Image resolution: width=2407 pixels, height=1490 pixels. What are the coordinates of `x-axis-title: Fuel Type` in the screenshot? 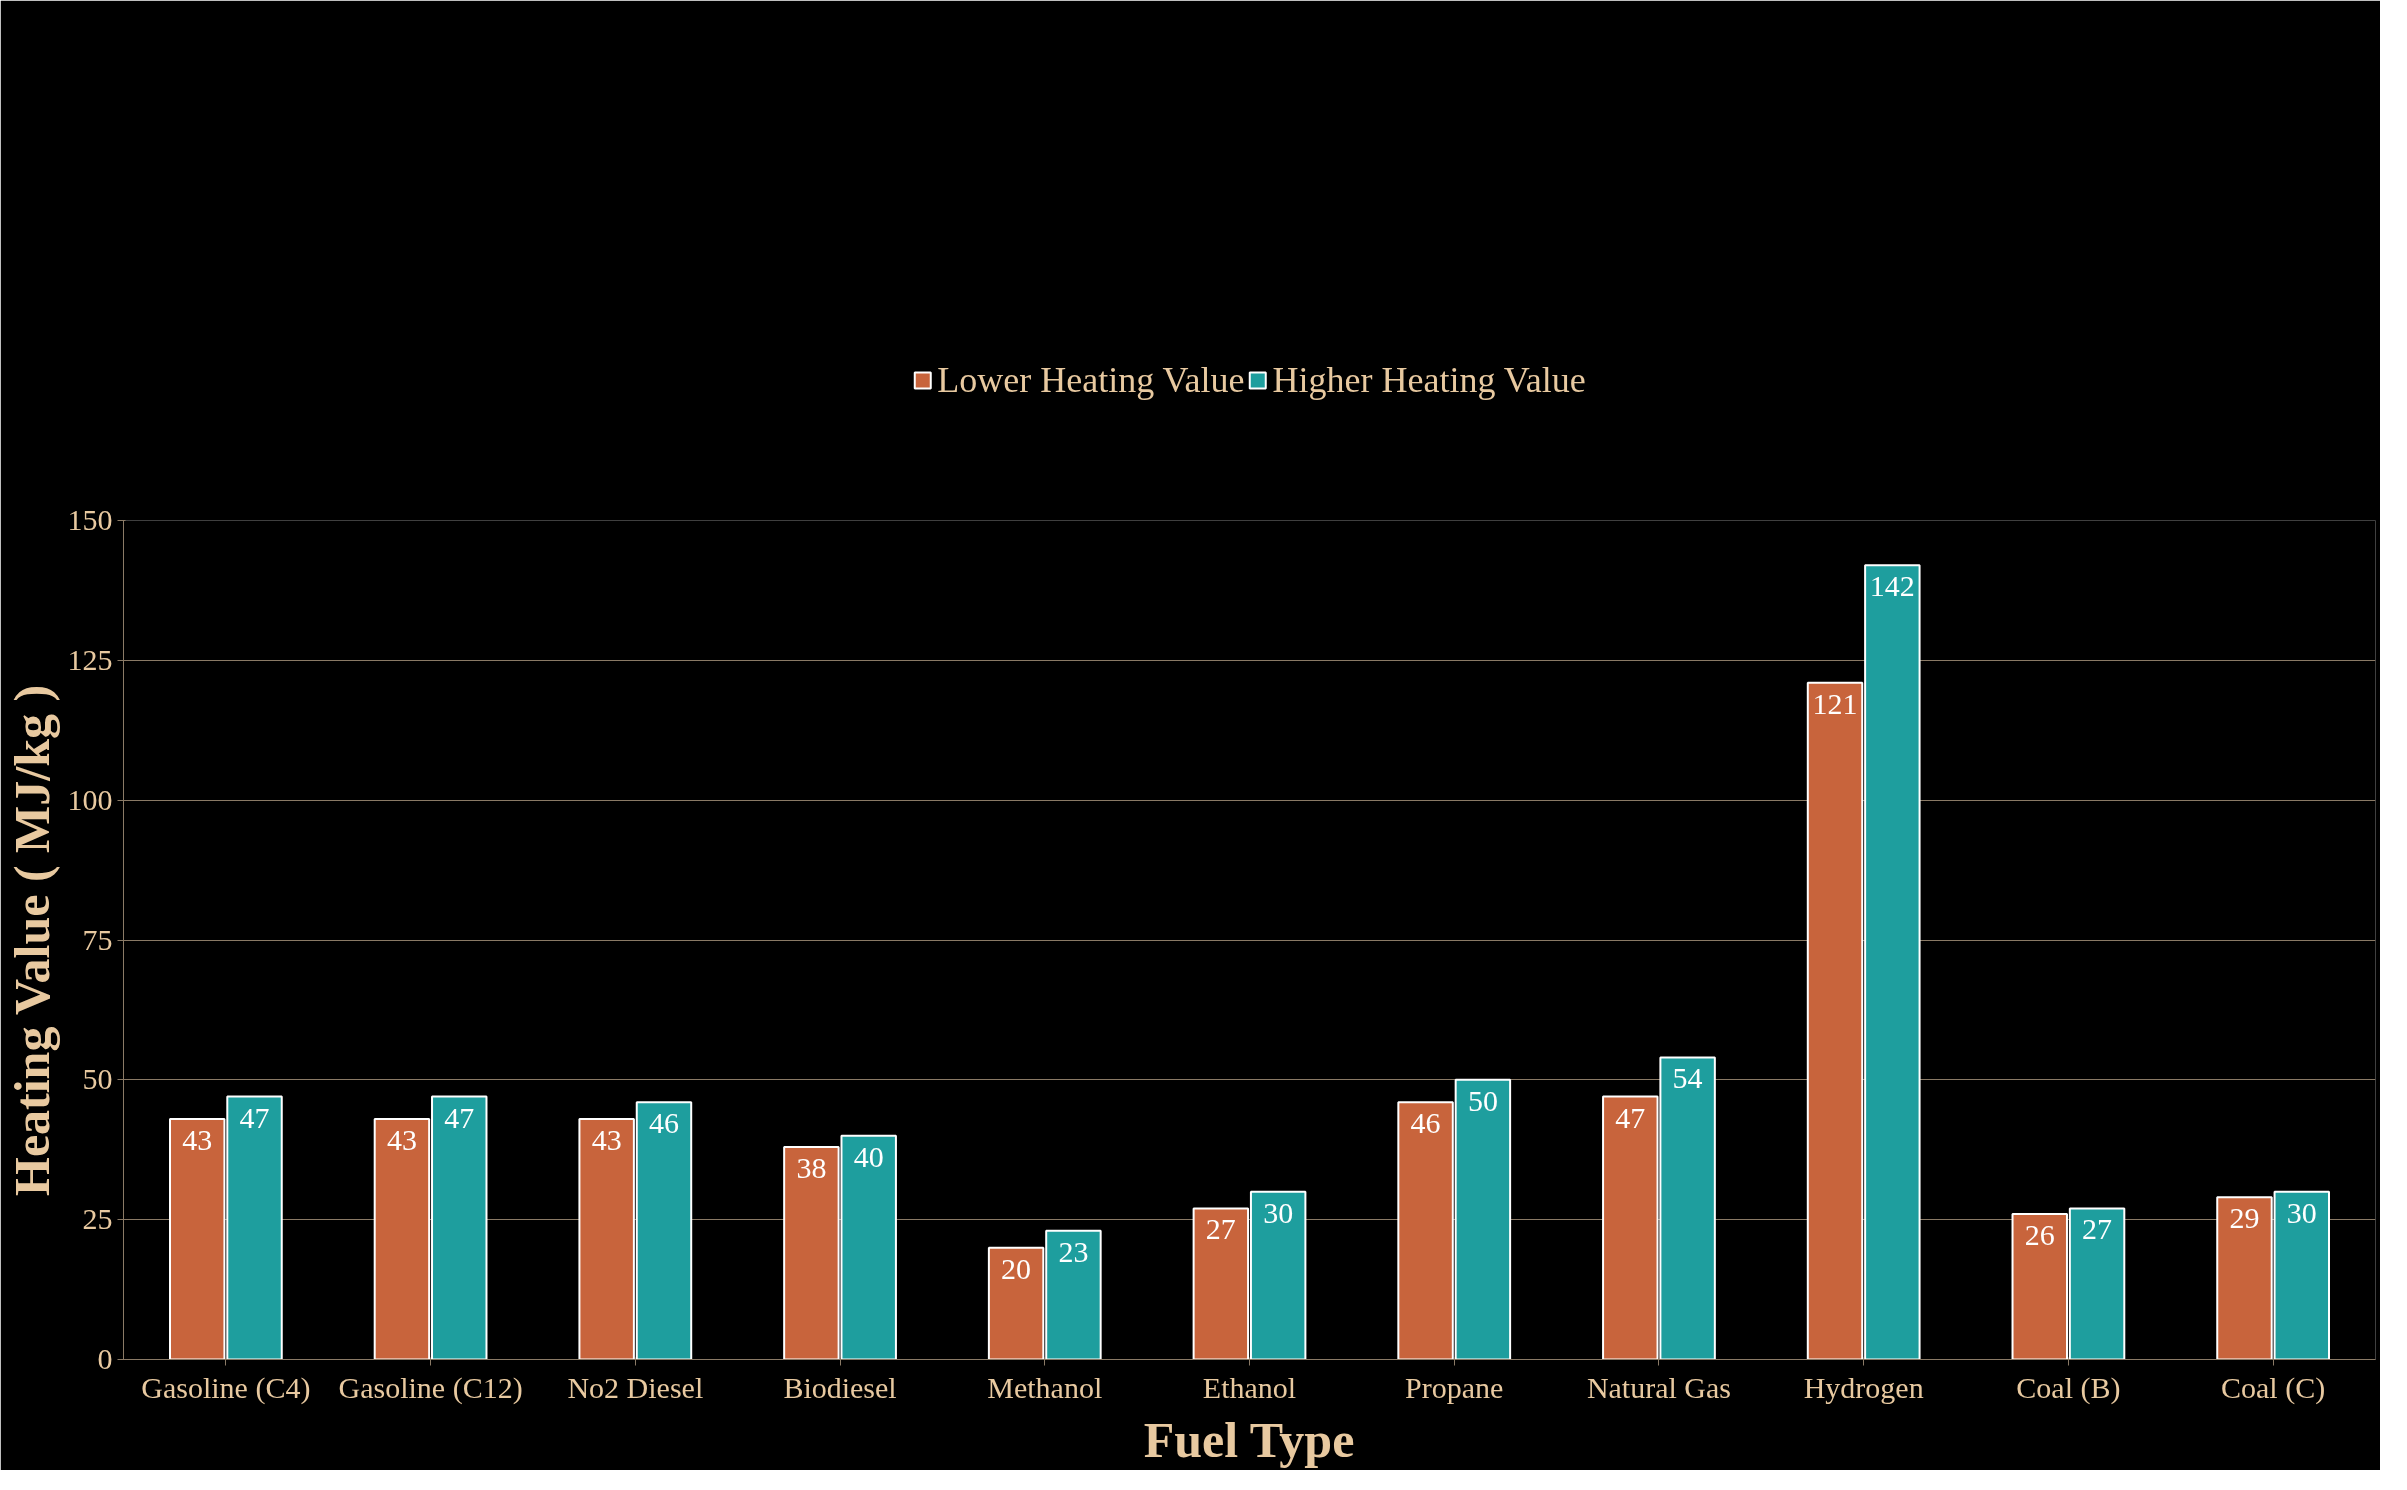 It's located at (1249, 1439).